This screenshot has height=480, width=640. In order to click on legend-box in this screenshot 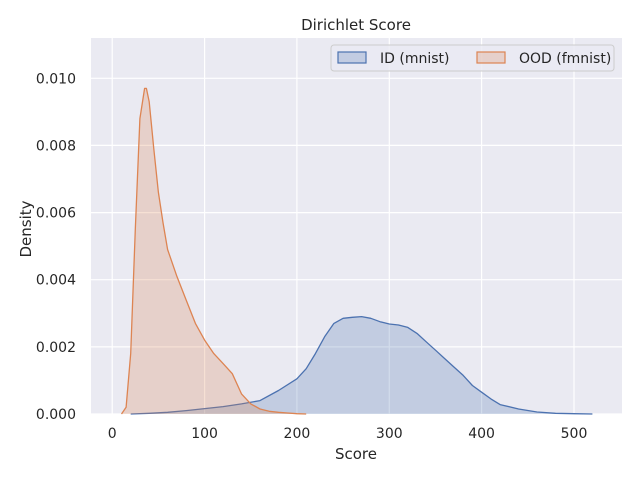, I will do `click(472, 58)`.